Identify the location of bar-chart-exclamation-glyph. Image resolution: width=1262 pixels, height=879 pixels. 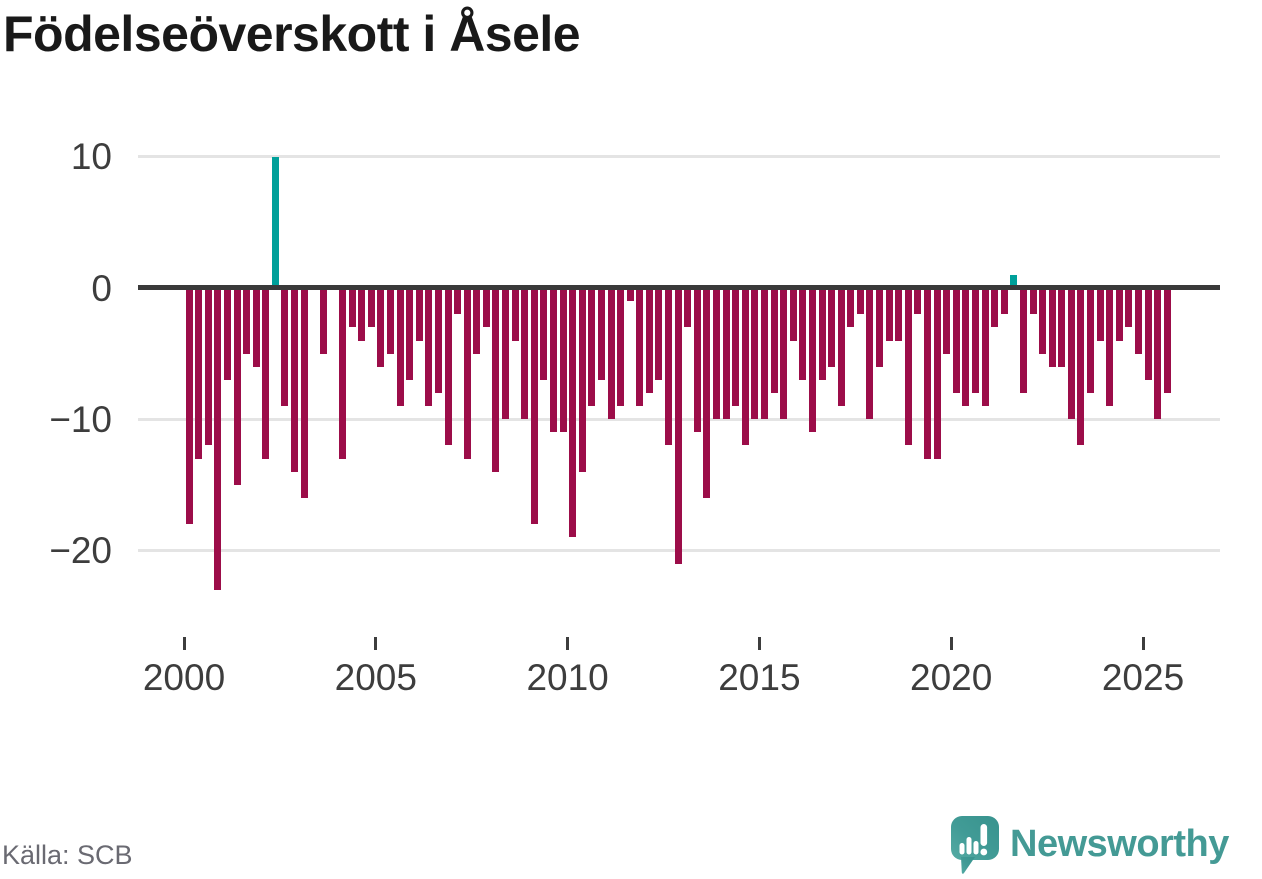
(973, 840).